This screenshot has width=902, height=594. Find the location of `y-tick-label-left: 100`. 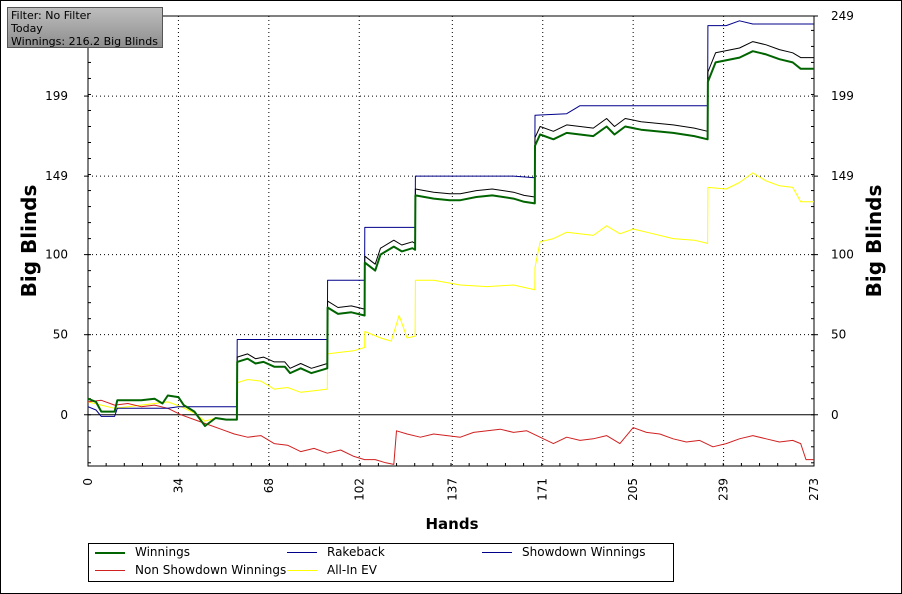

y-tick-label-left: 100 is located at coordinates (56, 255).